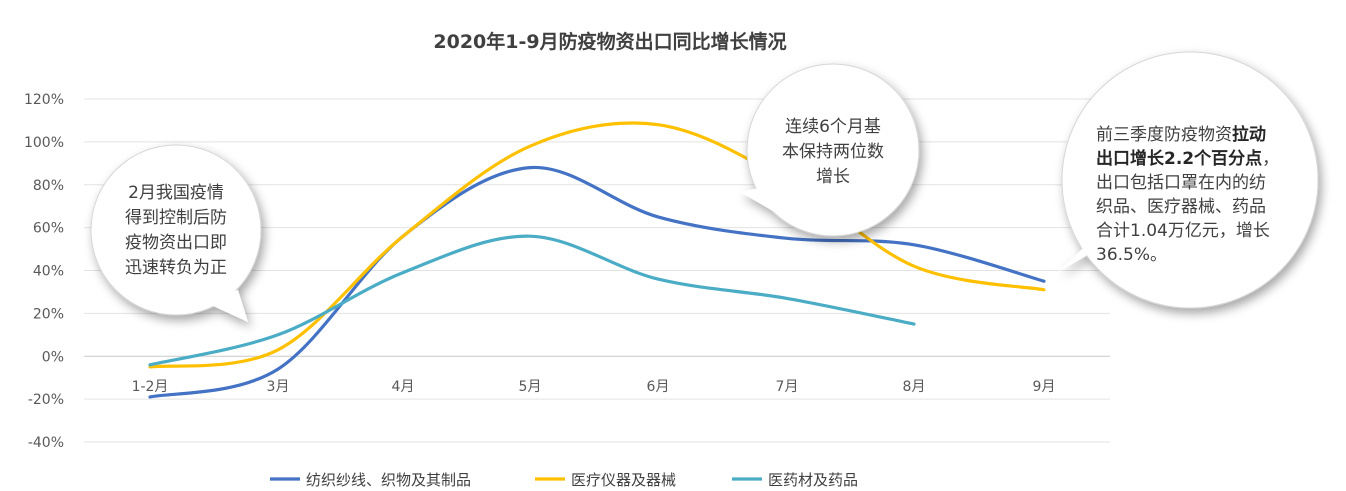  I want to click on annotation-text: 前三季度防疫物资拉动, so click(1181, 134).